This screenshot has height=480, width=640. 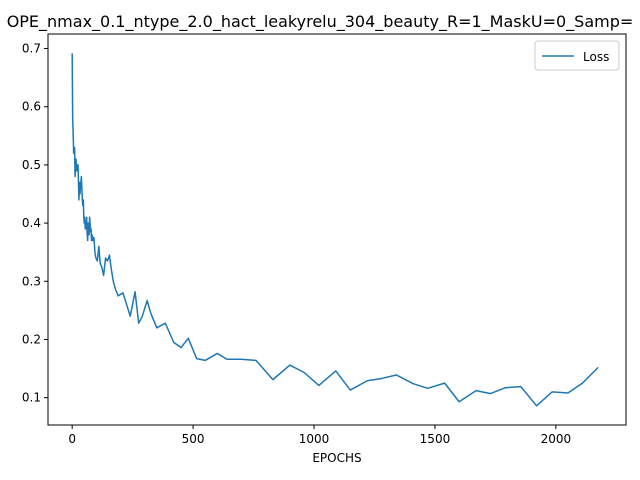 What do you see at coordinates (556, 439) in the screenshot?
I see `x-tick-label: 2000` at bounding box center [556, 439].